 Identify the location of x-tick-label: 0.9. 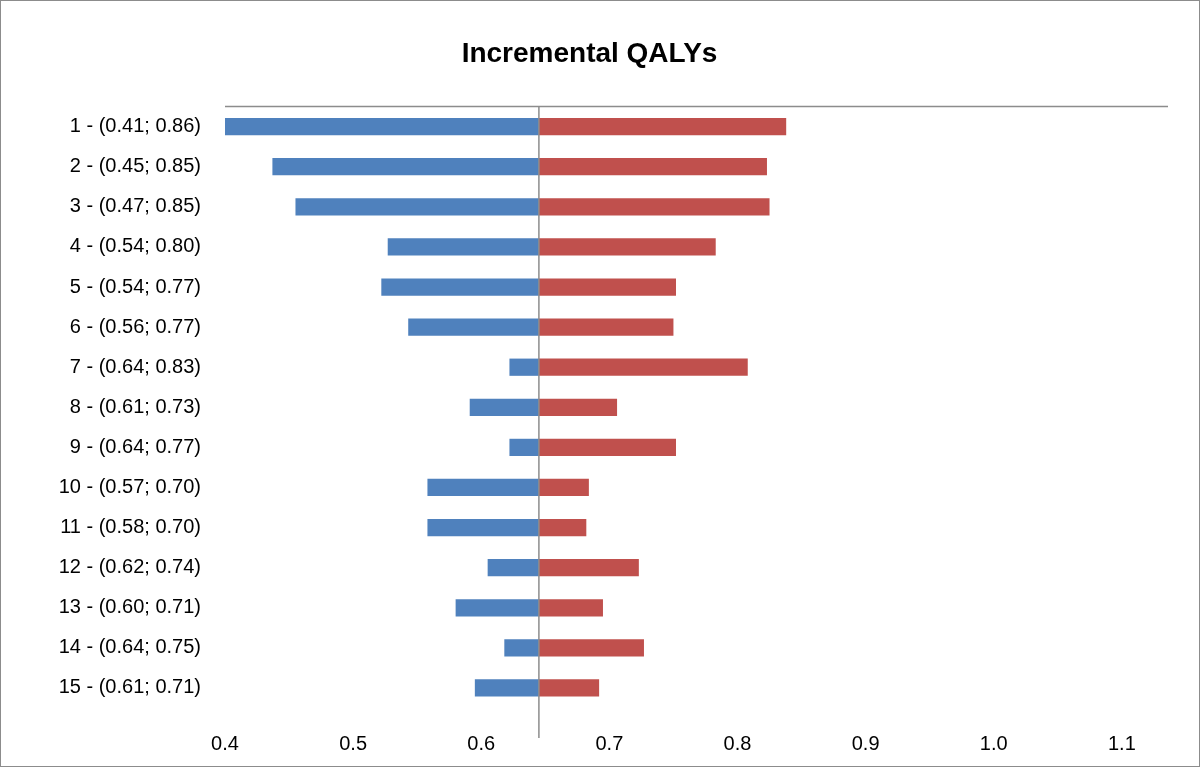
(865, 742).